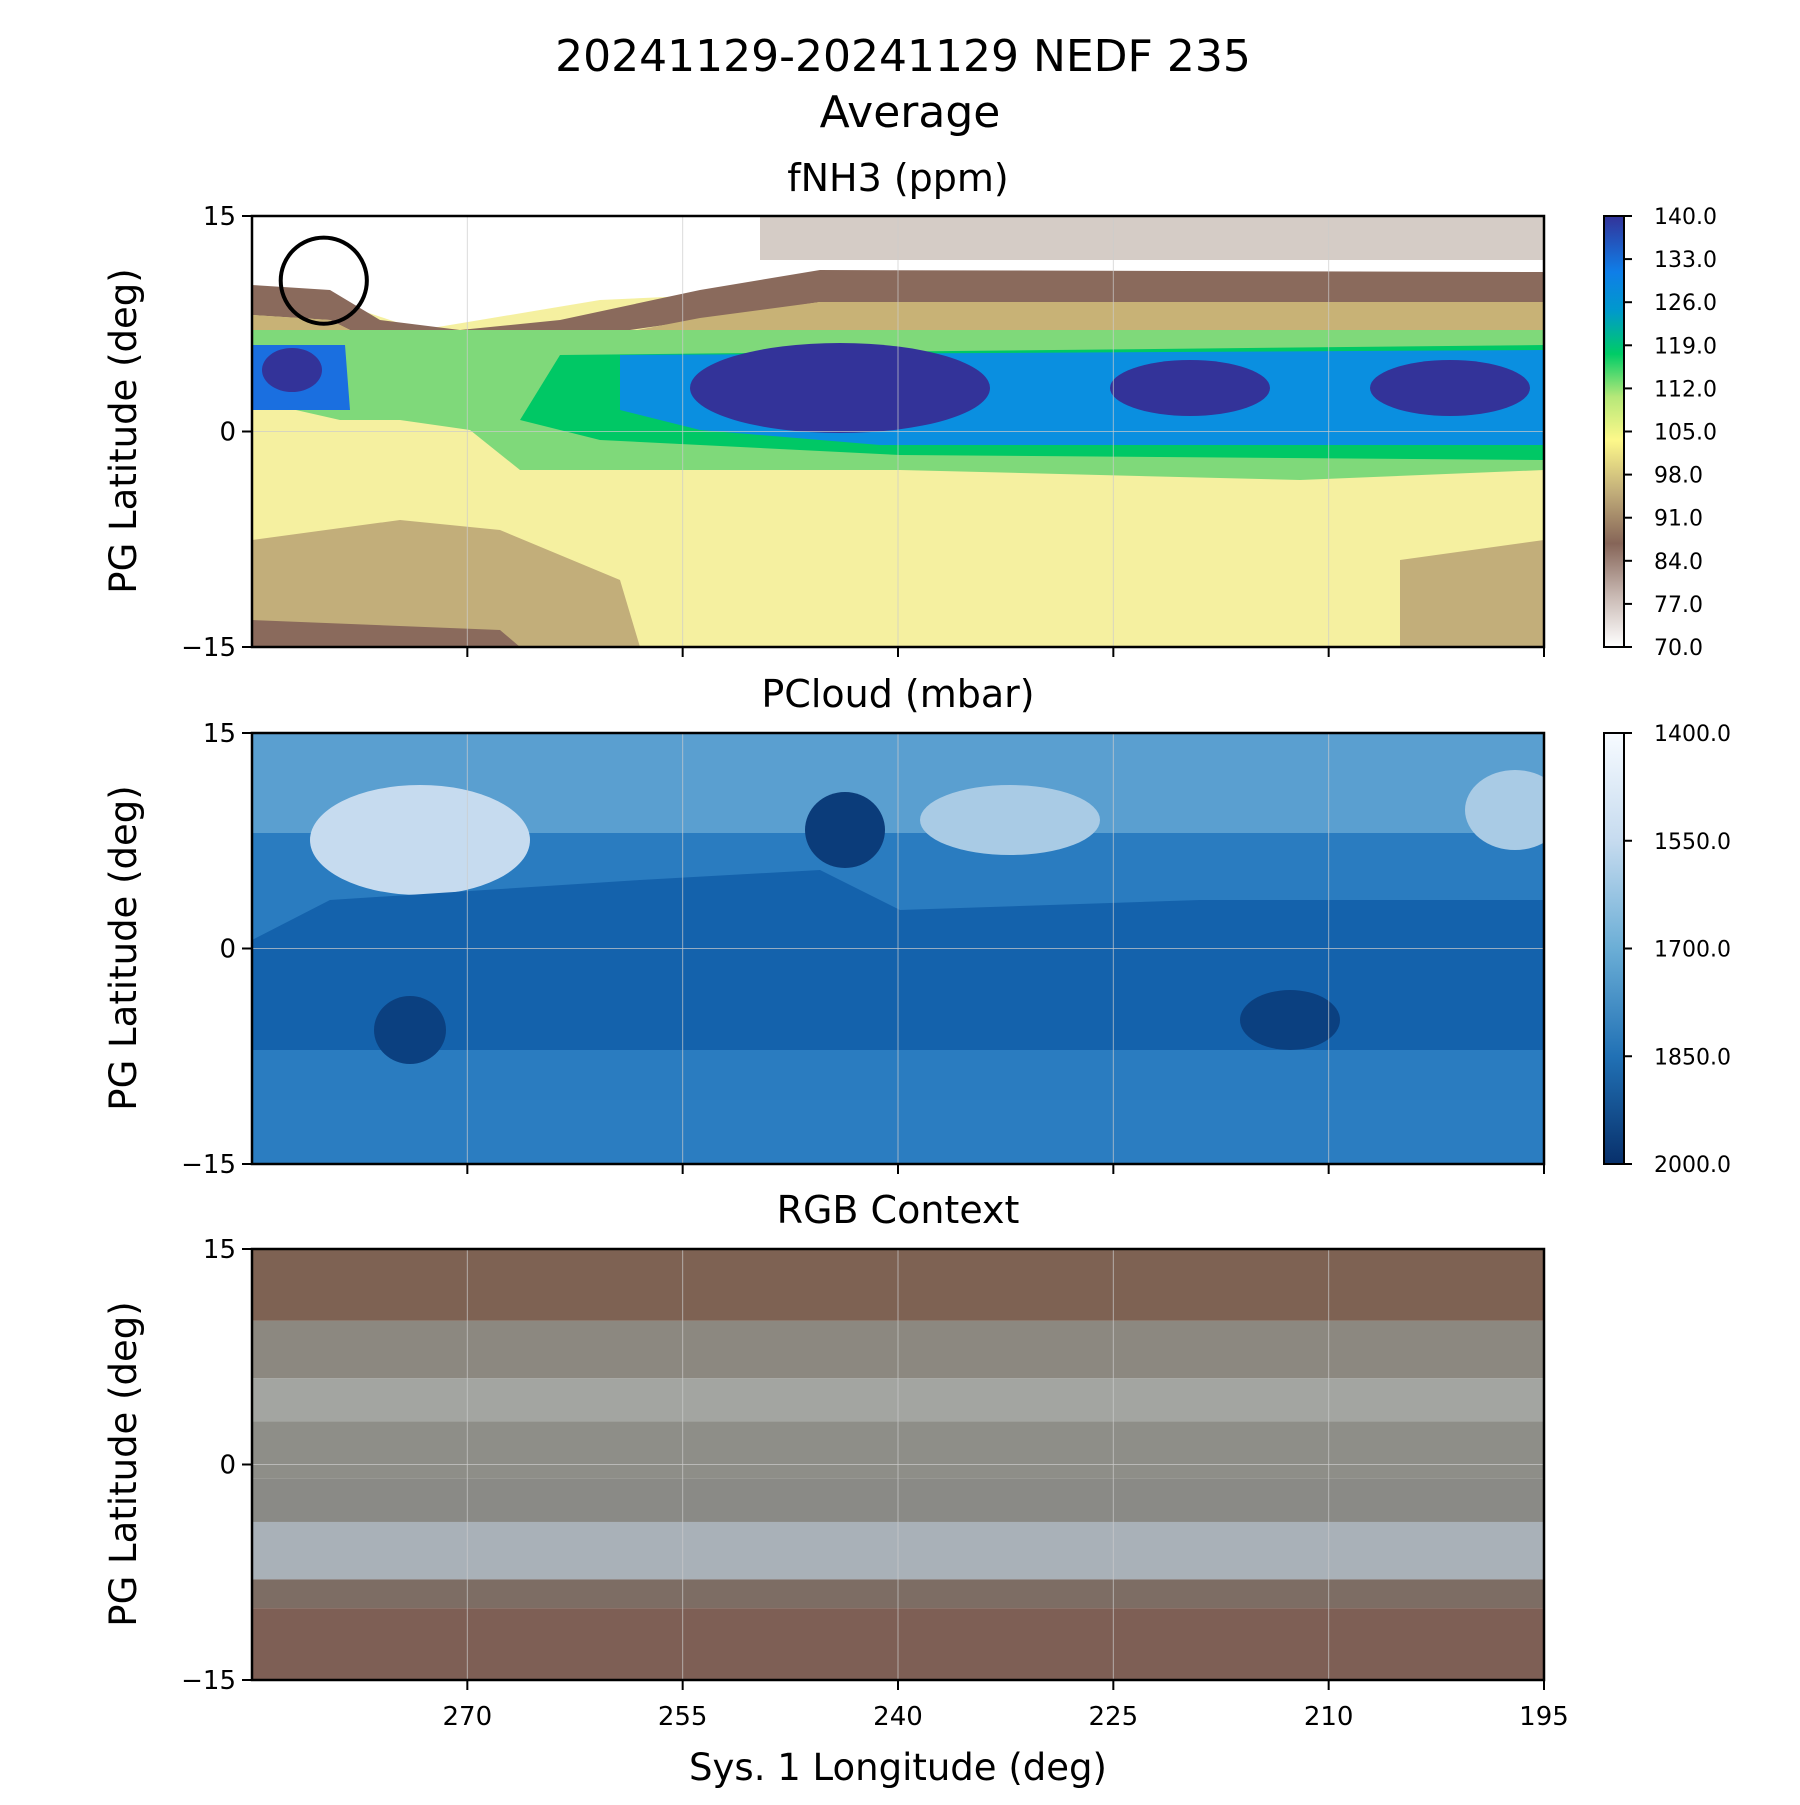 Image resolution: width=1800 pixels, height=1805 pixels. Describe the element at coordinates (1678, 476) in the screenshot. I see `colorbar-tick-label: 98.0` at that location.